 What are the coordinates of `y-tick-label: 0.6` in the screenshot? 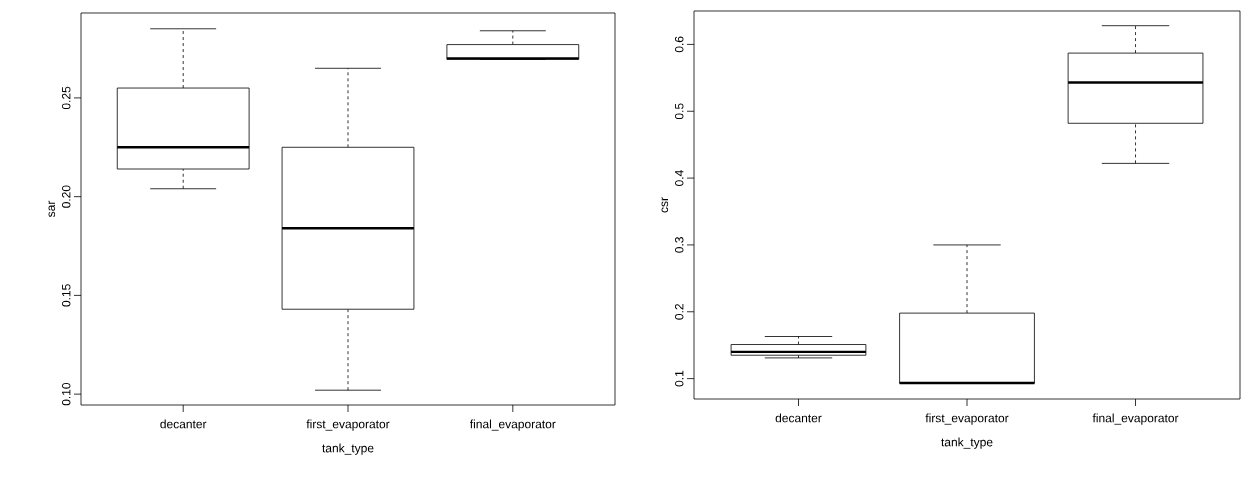 It's located at (679, 44).